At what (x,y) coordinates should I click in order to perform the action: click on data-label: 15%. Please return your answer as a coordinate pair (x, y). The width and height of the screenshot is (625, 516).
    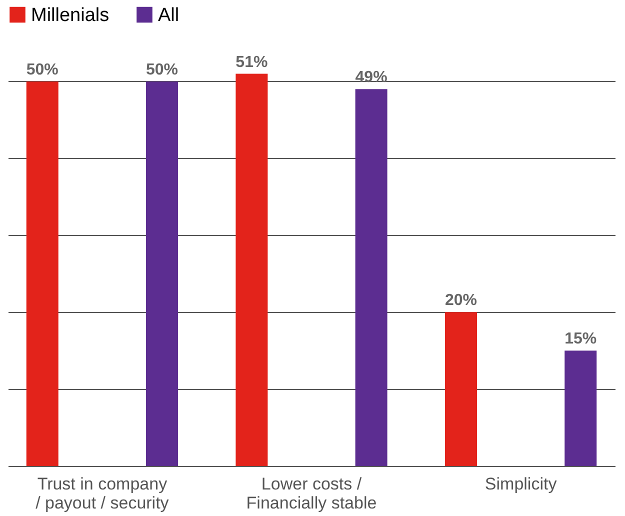
    Looking at the image, I should click on (580, 339).